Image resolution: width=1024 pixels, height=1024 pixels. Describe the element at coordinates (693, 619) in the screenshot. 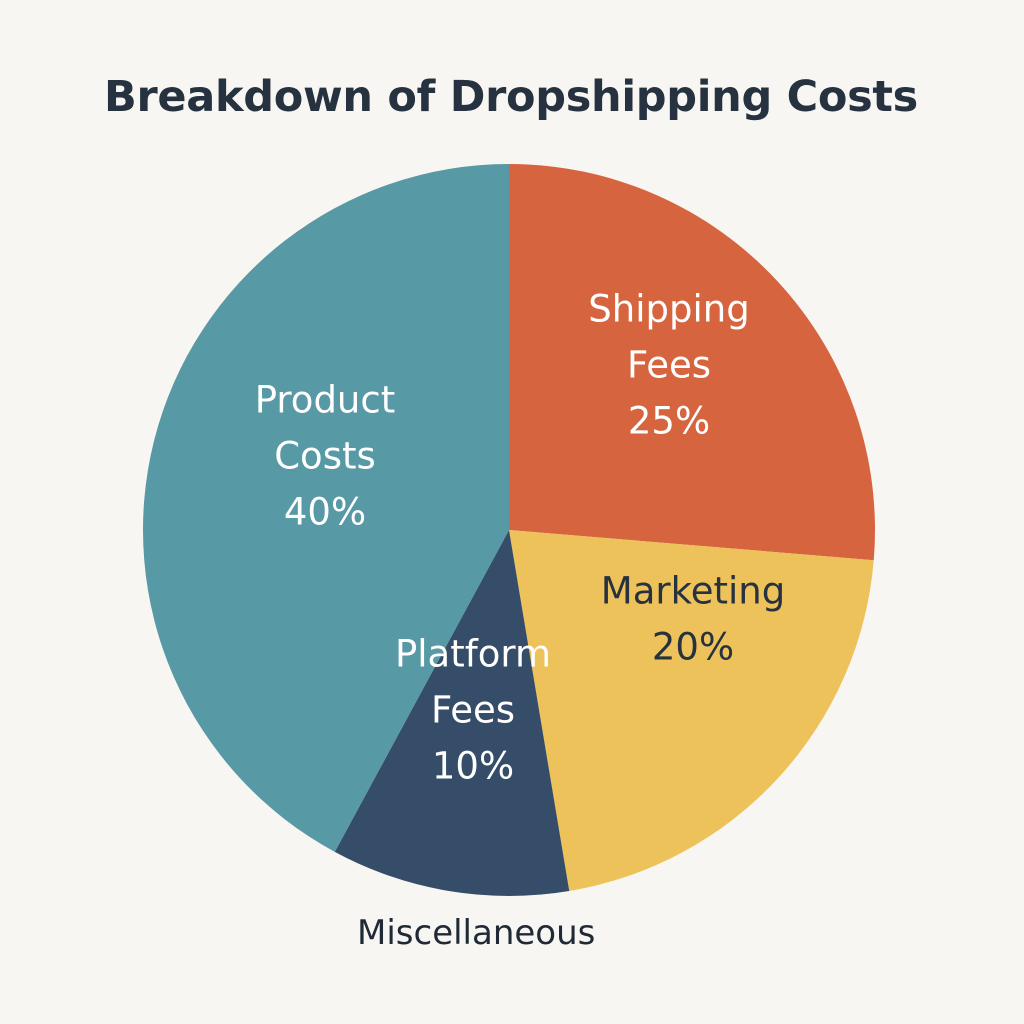

I see `slice-label-1: Marketing 20%` at that location.